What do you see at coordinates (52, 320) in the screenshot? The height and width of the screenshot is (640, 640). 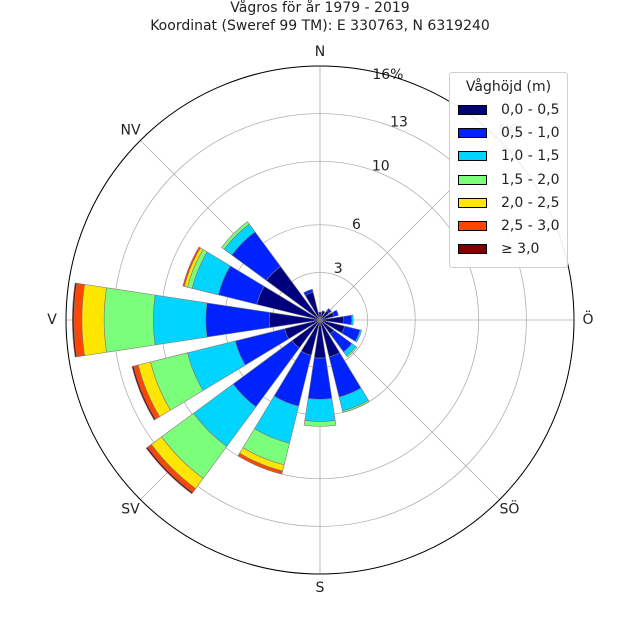 I see `direction-label-6: V` at bounding box center [52, 320].